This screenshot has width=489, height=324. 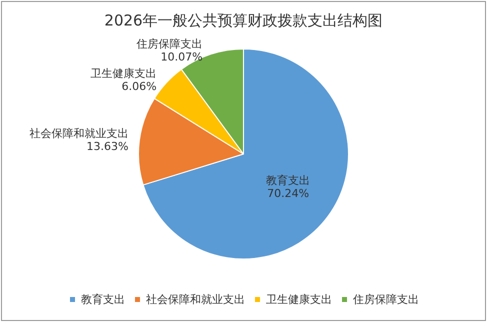 What do you see at coordinates (181, 57) in the screenshot?
I see `data-label: 10.07%` at bounding box center [181, 57].